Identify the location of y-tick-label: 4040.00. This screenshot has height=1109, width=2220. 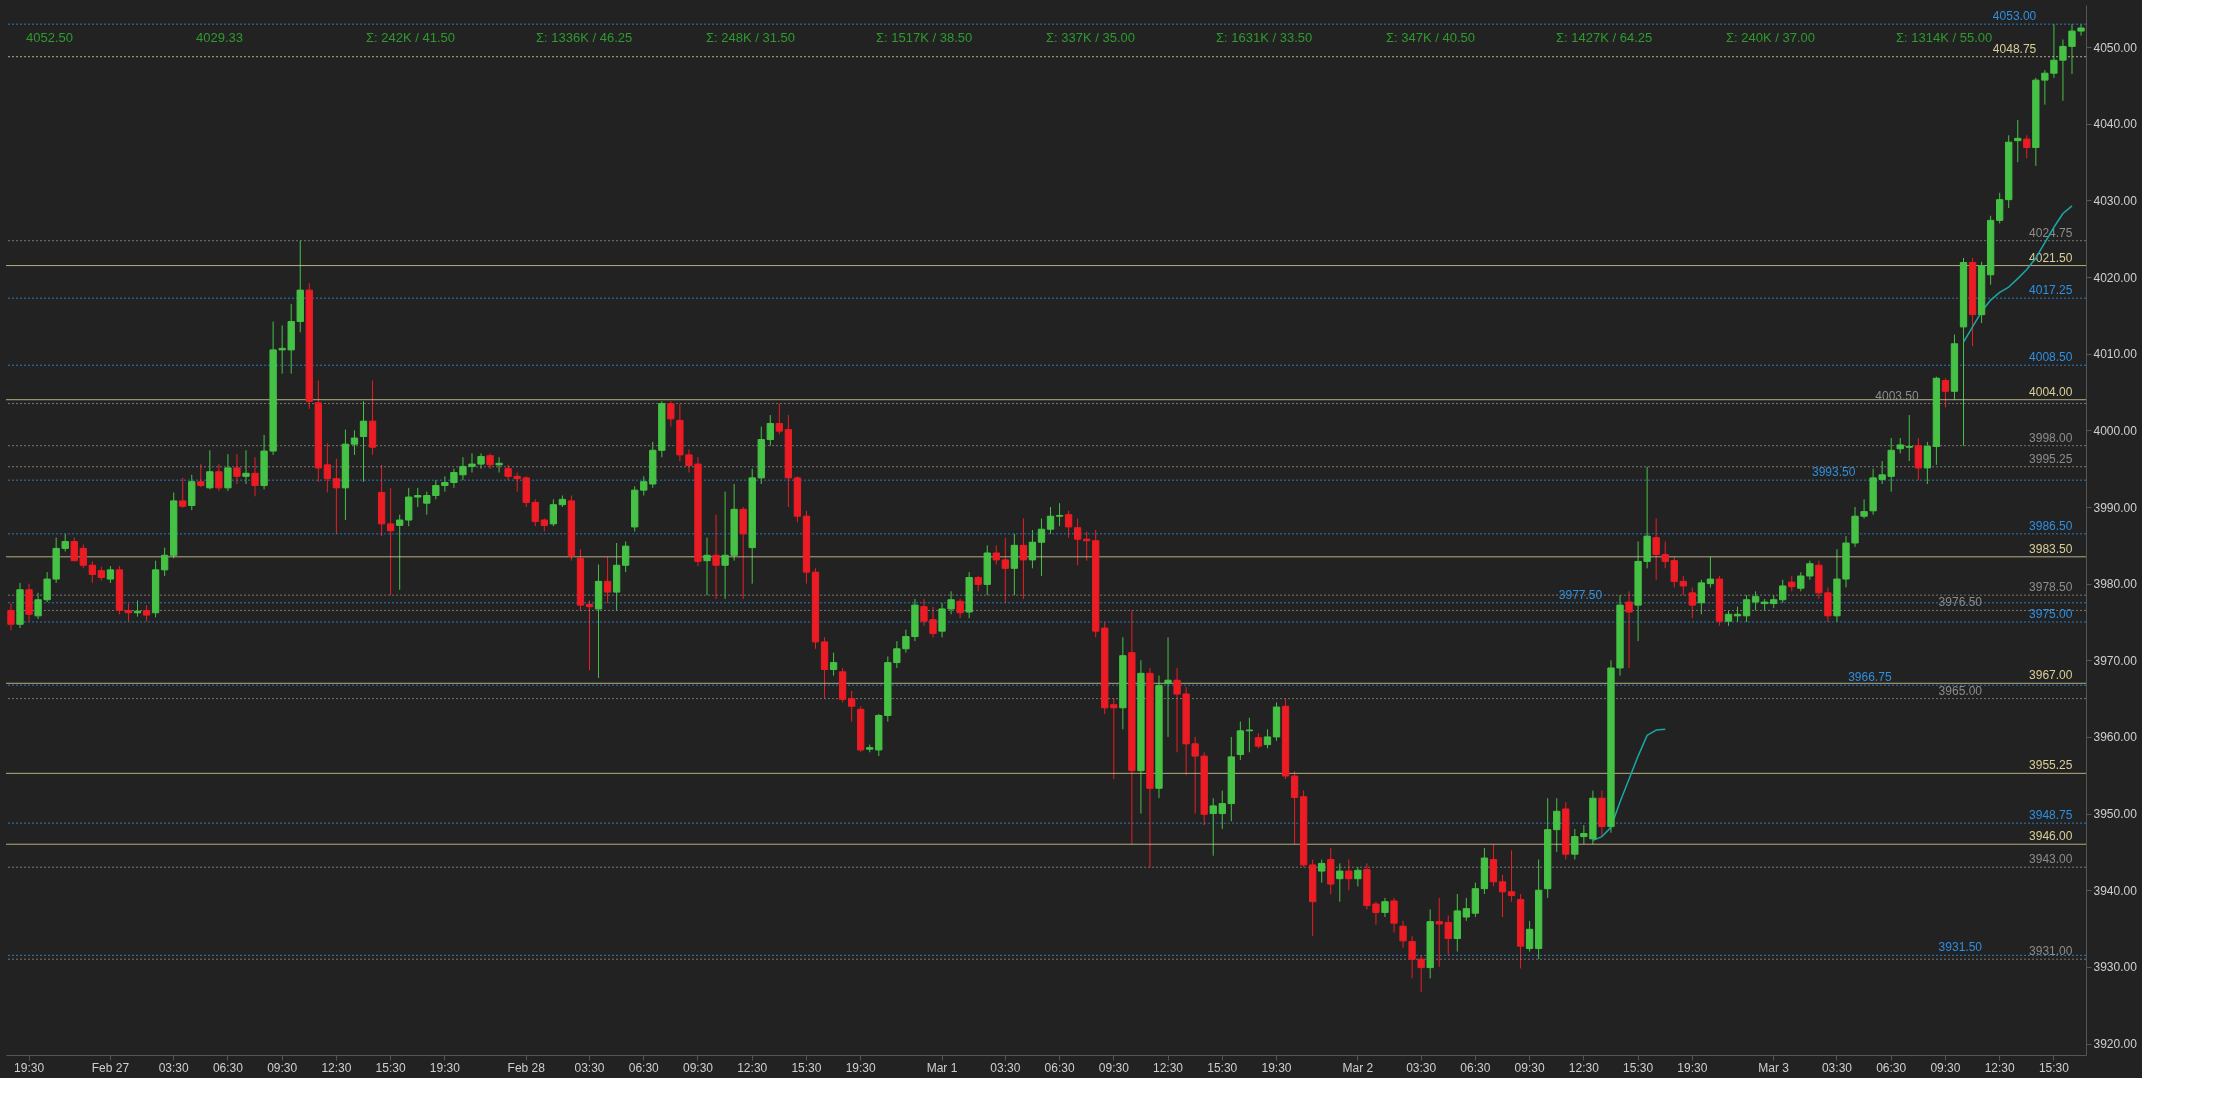
(2115, 124).